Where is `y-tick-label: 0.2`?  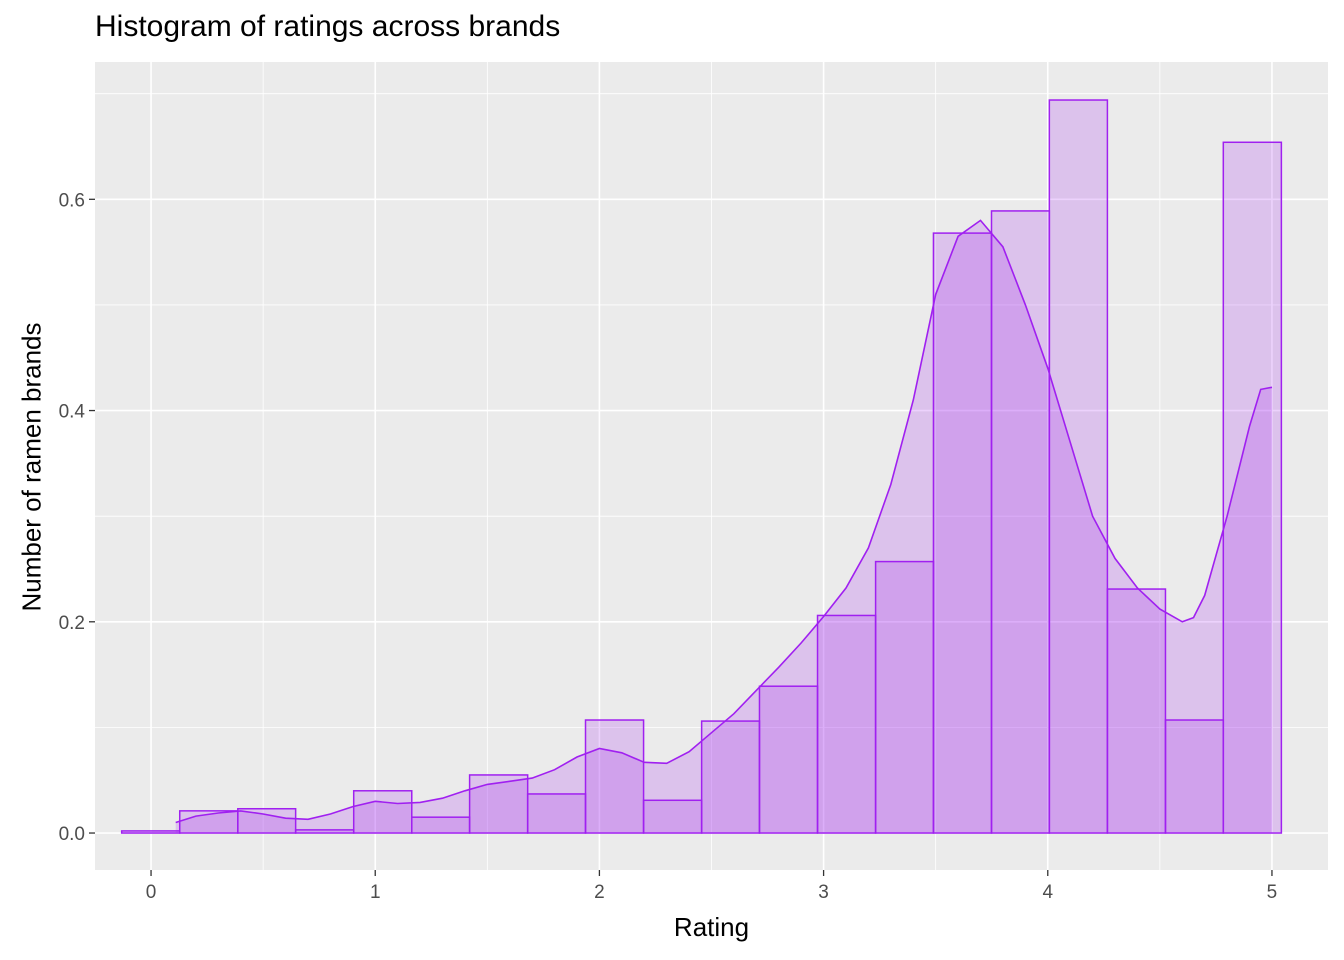 y-tick-label: 0.2 is located at coordinates (72, 623).